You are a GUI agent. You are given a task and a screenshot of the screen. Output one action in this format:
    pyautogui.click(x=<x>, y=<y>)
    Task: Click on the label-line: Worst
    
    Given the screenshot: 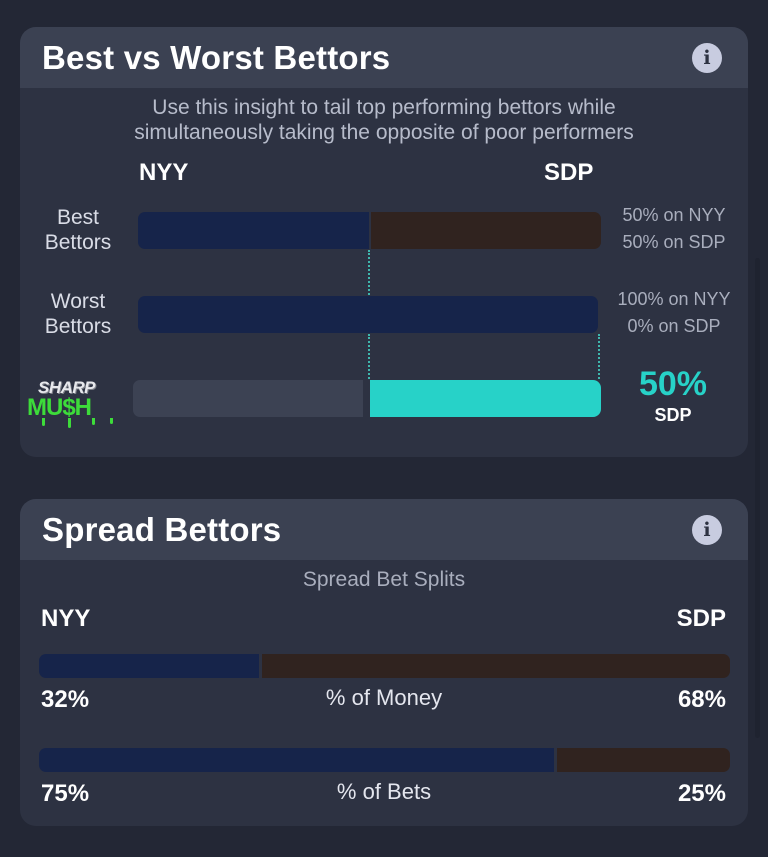 What is the action you would take?
    pyautogui.click(x=78, y=301)
    